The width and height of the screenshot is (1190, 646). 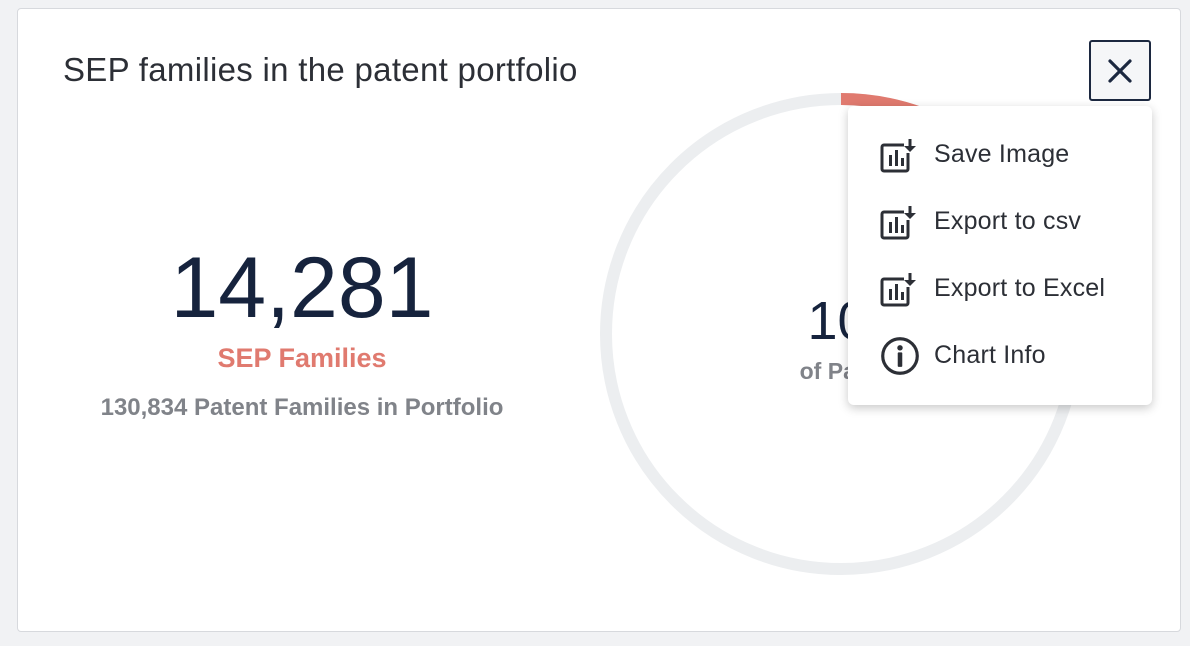 I want to click on info-icon, so click(x=900, y=356).